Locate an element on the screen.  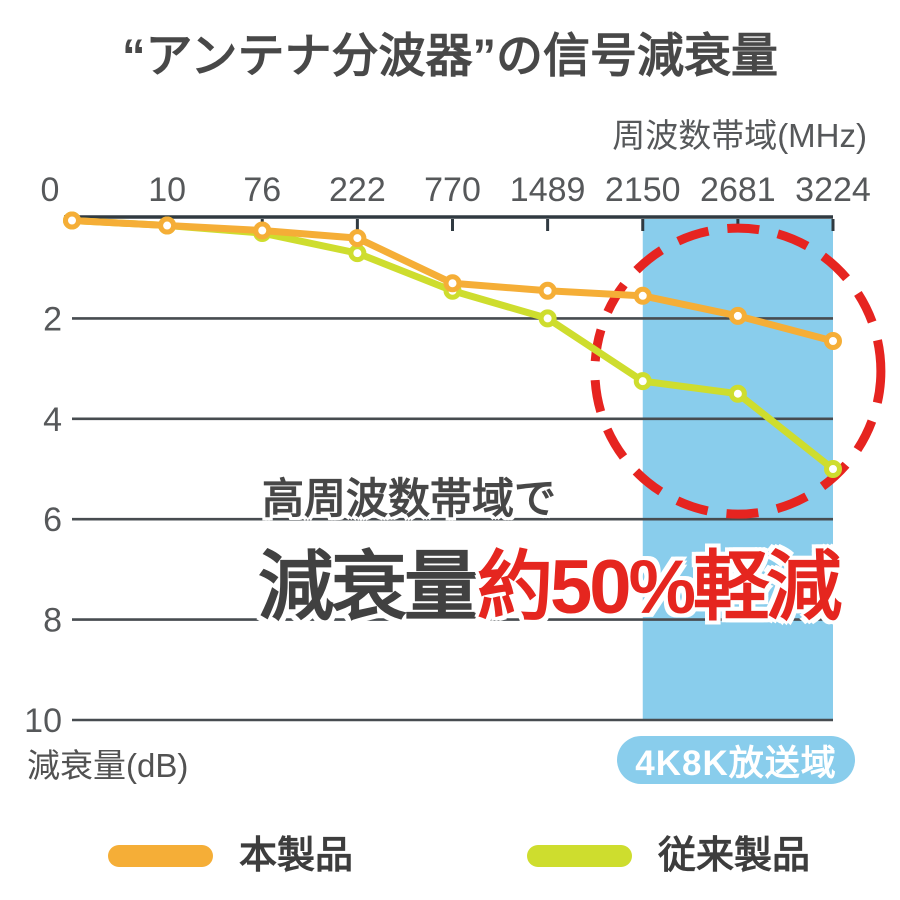
legend-item-conventional-product: 従来製品 is located at coordinates (668, 856).